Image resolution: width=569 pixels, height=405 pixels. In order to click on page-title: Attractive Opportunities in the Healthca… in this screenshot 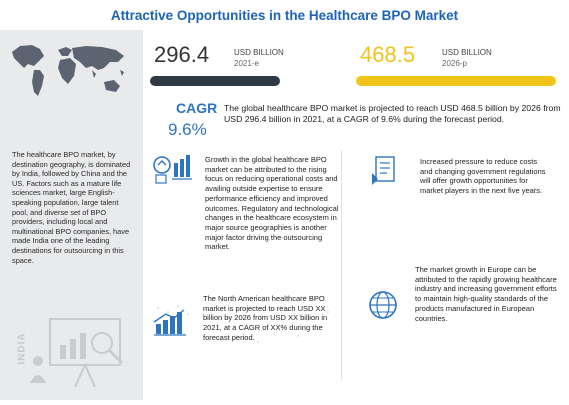, I will do `click(284, 15)`.